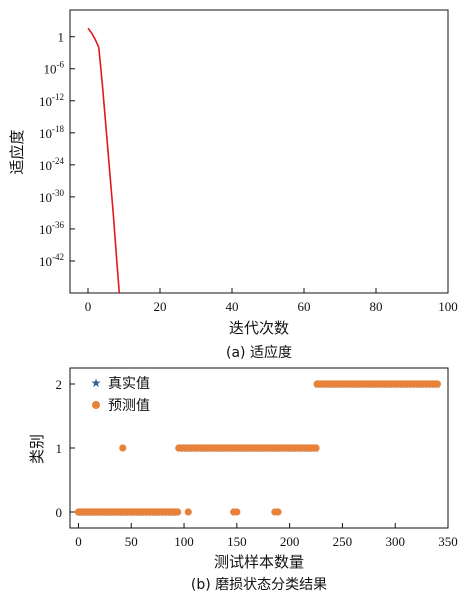 The height and width of the screenshot is (598, 463). What do you see at coordinates (343, 541) in the screenshot?
I see `x-tick-label: 250` at bounding box center [343, 541].